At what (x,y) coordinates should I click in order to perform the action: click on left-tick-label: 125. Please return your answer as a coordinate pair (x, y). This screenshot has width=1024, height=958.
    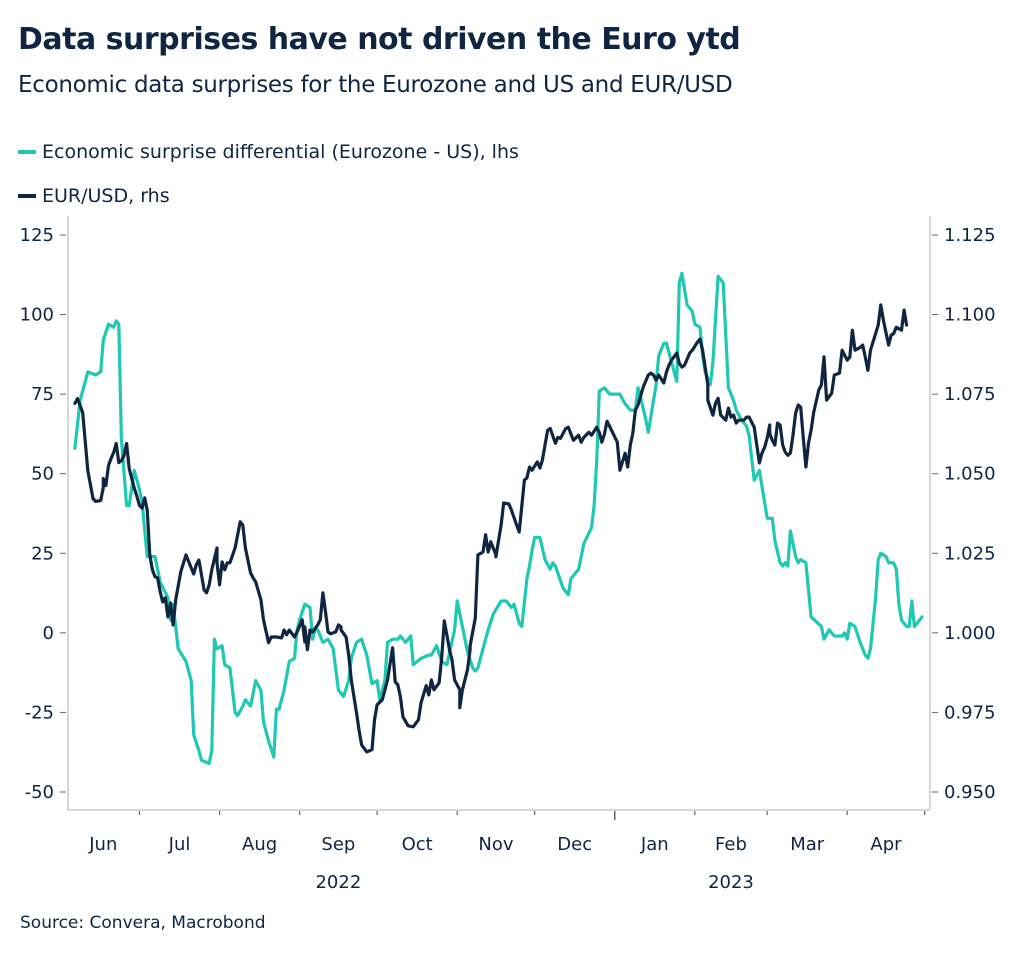
    Looking at the image, I should click on (37, 235).